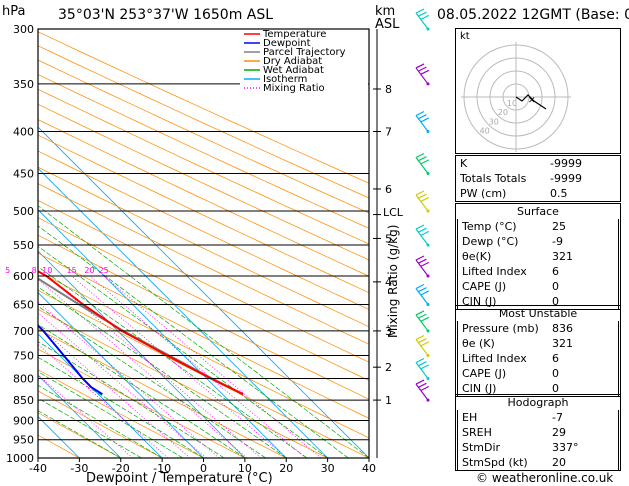 Image resolution: width=629 pixels, height=486 pixels. What do you see at coordinates (14, 11) in the screenshot?
I see `hpa-label: hPa` at bounding box center [14, 11].